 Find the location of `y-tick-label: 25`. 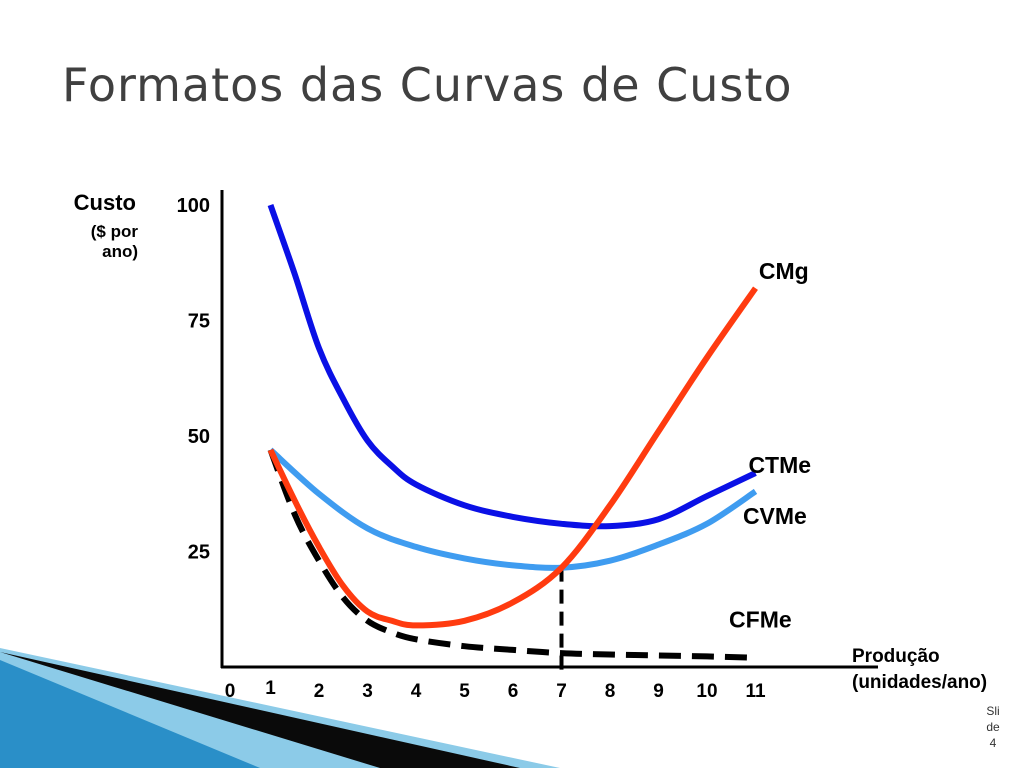

y-tick-label: 25 is located at coordinates (199, 553).